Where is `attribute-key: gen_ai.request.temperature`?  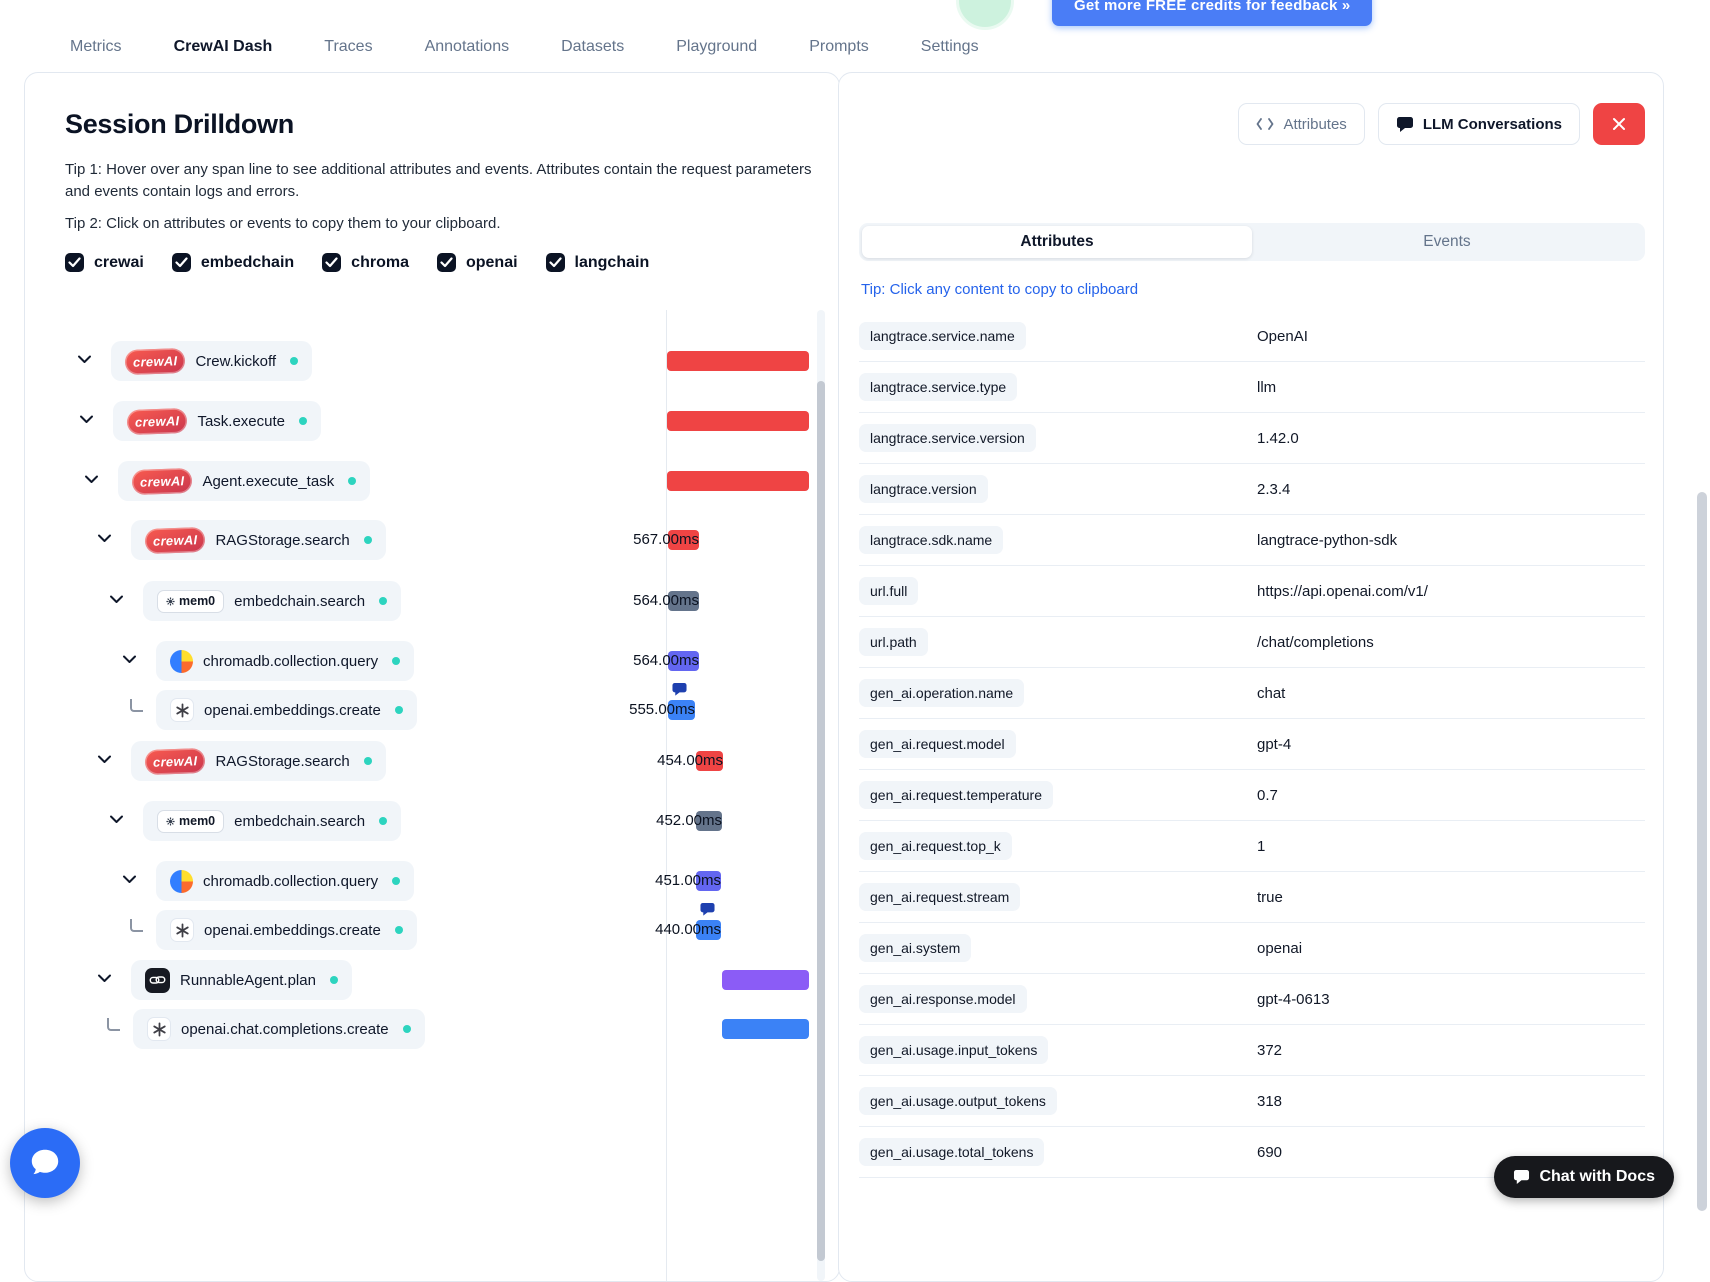 attribute-key: gen_ai.request.temperature is located at coordinates (956, 795).